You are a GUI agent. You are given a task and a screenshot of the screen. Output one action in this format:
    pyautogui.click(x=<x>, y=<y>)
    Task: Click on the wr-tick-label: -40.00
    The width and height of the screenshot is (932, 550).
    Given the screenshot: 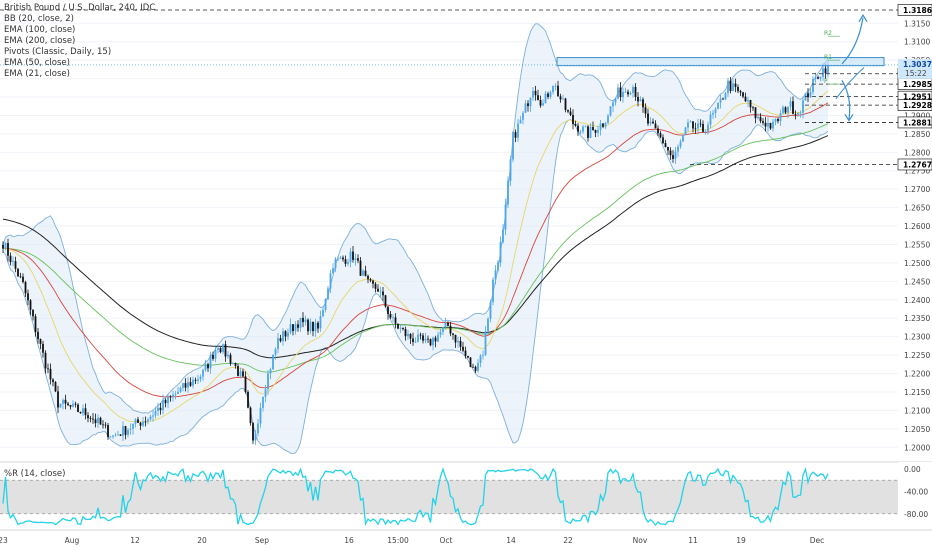 What is the action you would take?
    pyautogui.click(x=916, y=491)
    